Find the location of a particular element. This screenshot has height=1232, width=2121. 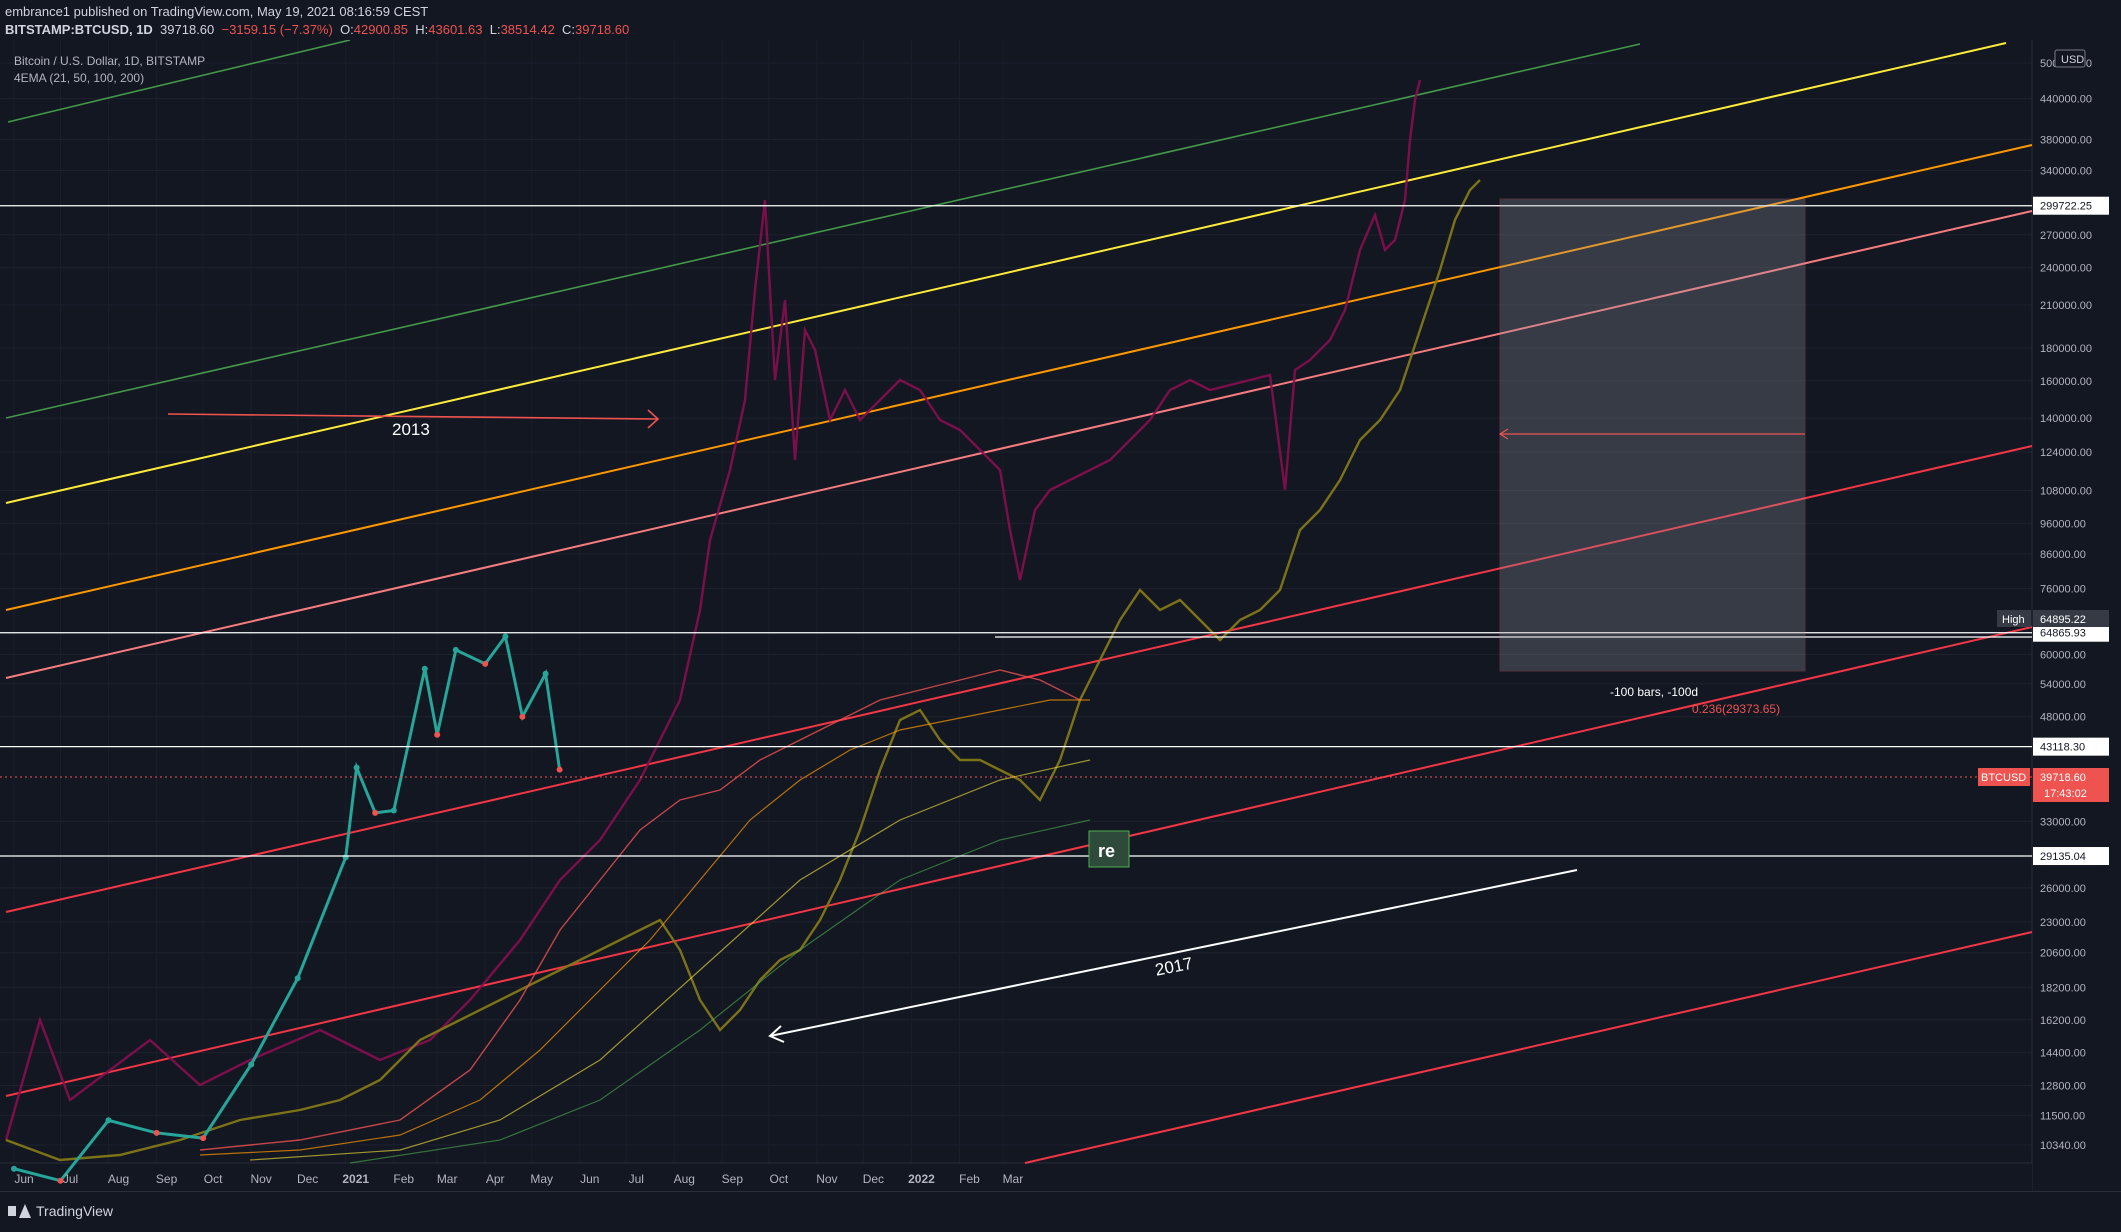

price-tick-label: 10340.00 is located at coordinates (2063, 1146).